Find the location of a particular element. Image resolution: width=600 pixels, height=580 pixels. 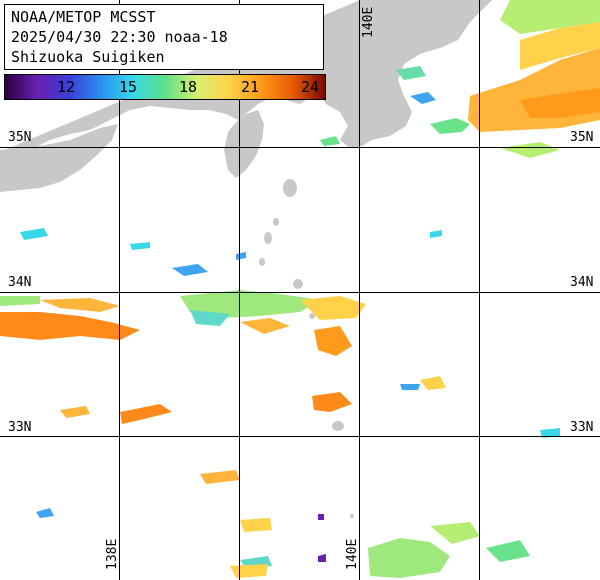

colorbar-tick-24: 24 is located at coordinates (310, 87).